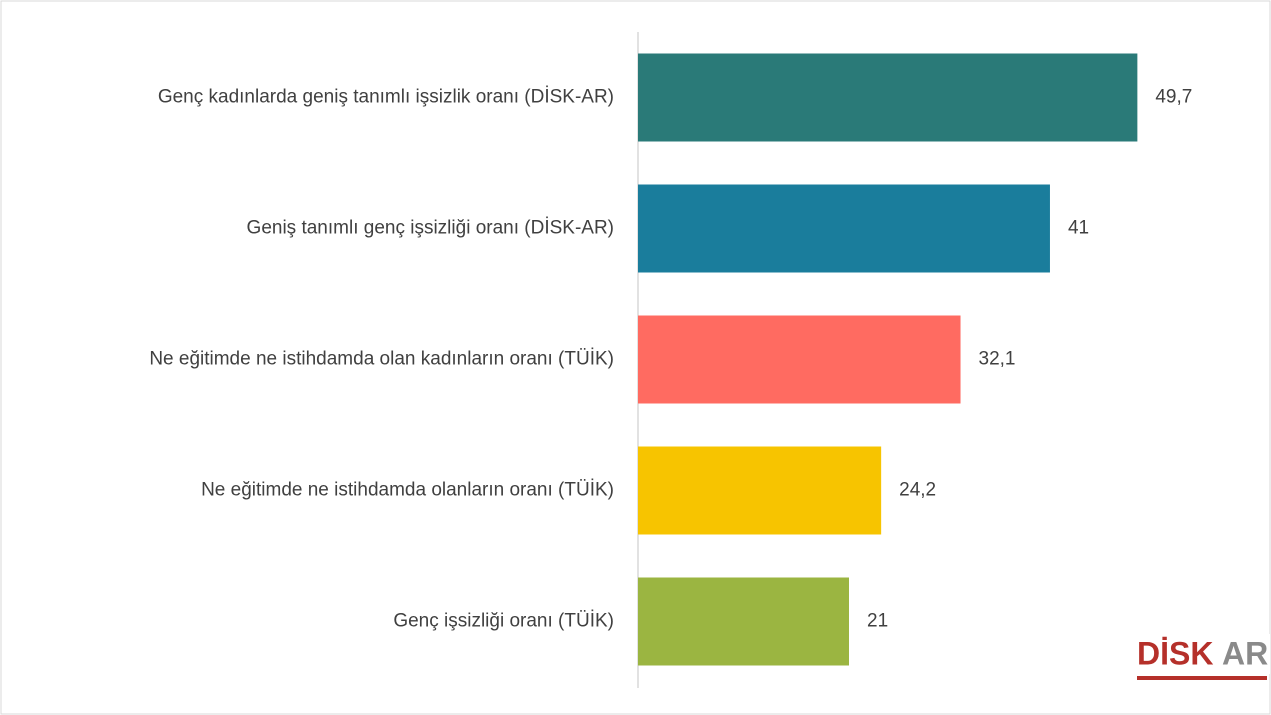 This screenshot has width=1271, height=715. Describe the element at coordinates (997, 359) in the screenshot. I see `value-label: 32,1` at that location.